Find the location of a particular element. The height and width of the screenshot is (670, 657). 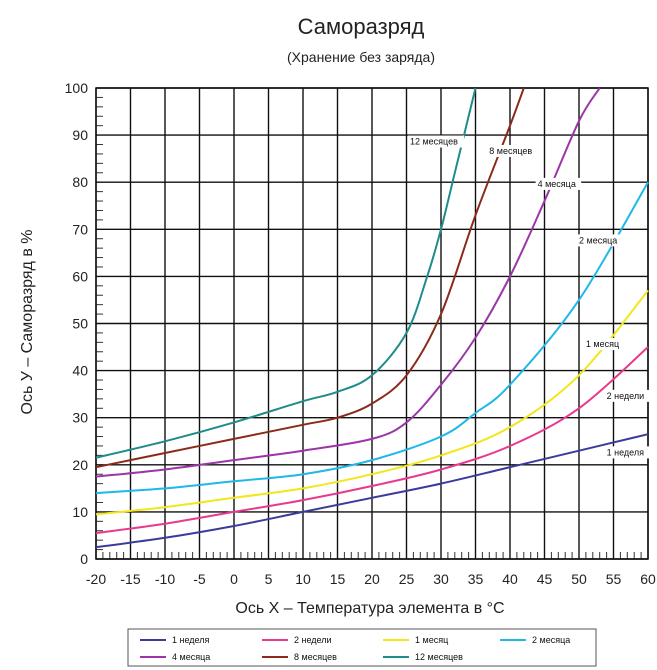

x-tick-label: 60 is located at coordinates (648, 579).